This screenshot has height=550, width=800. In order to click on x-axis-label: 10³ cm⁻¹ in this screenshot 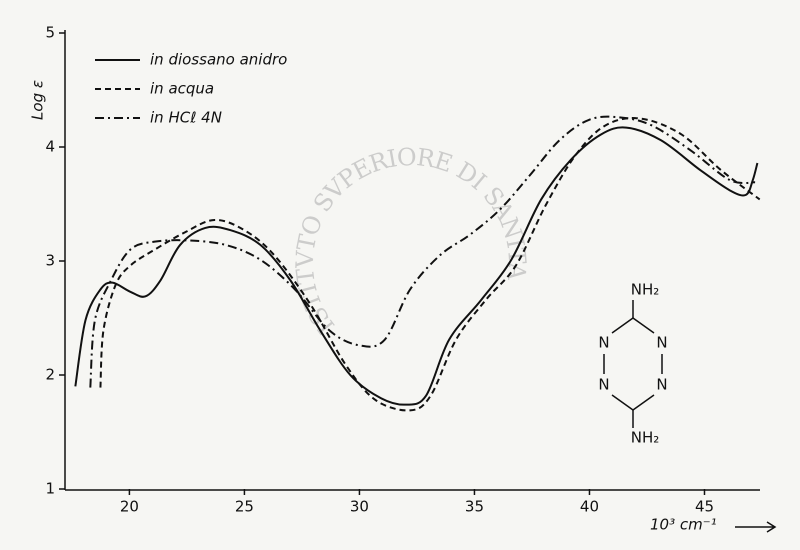, I will do `click(683, 525)`.